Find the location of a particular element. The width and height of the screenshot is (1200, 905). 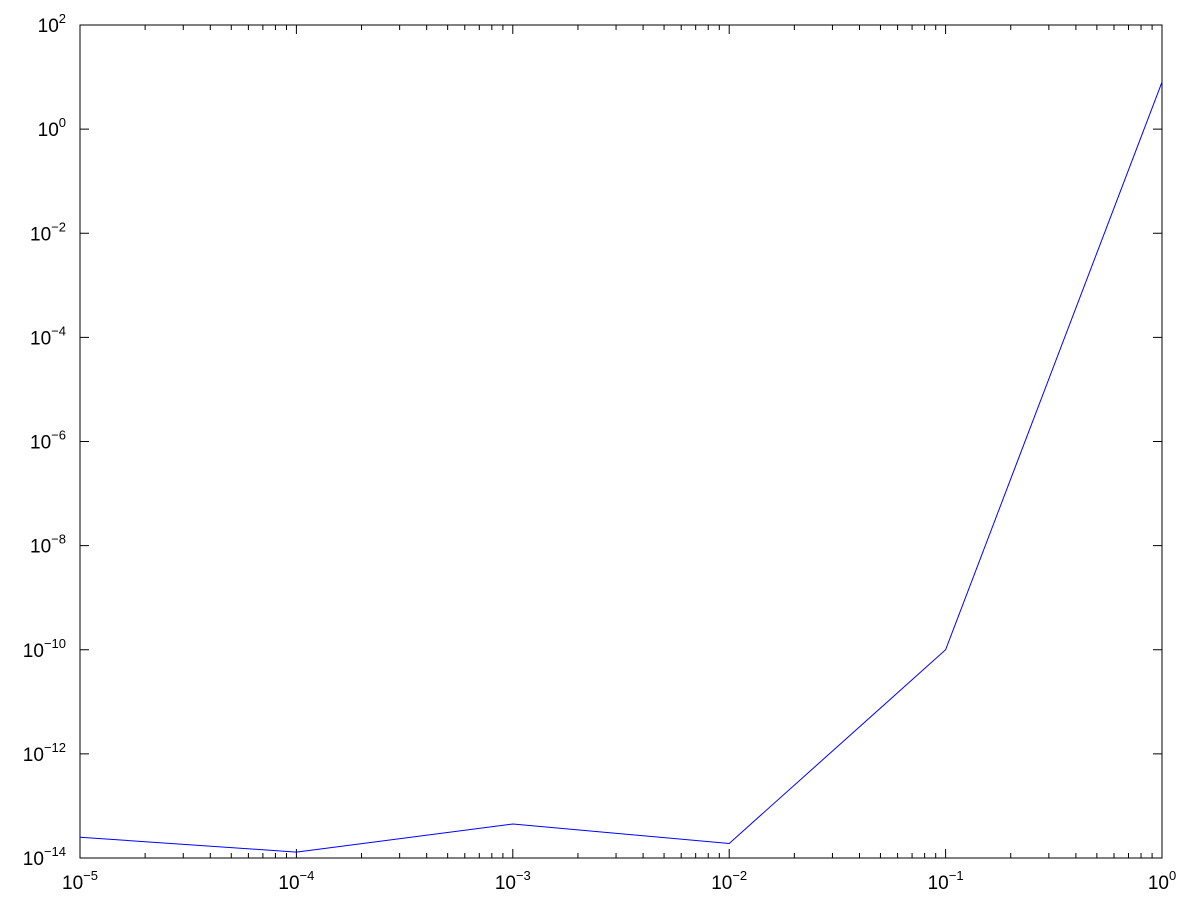

x-tick-labels: 10⁻⁵ 10⁻⁴ 10⁻³ 10⁻² 10⁻¹ 10⁰ is located at coordinates (619, 881).